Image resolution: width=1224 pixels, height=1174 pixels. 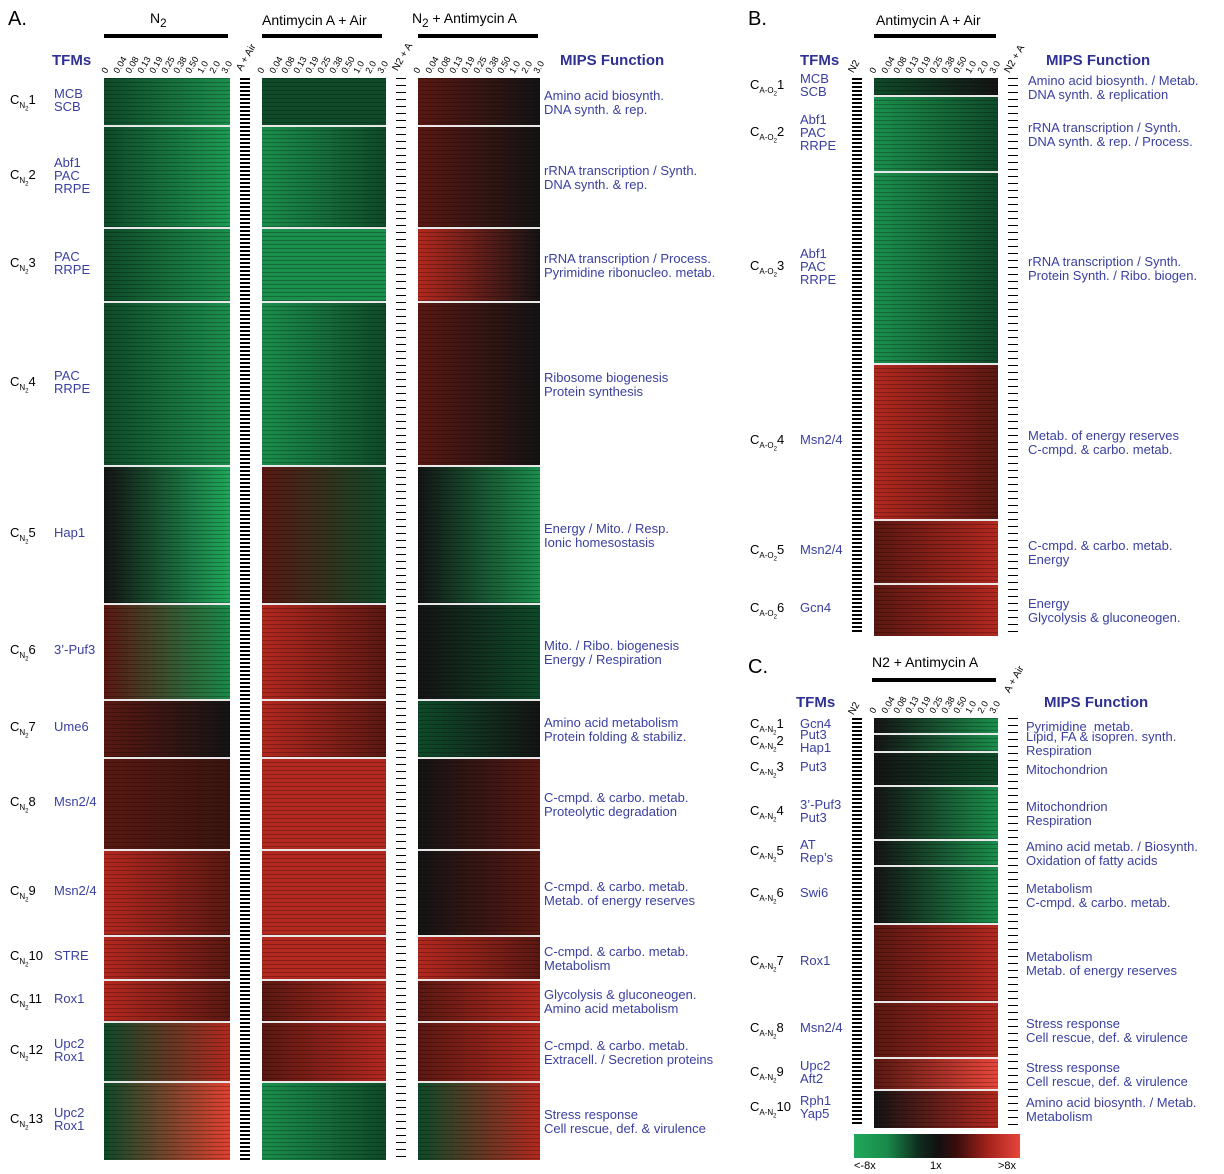 What do you see at coordinates (32, 726) in the screenshot?
I see `cluster-id: 7` at bounding box center [32, 726].